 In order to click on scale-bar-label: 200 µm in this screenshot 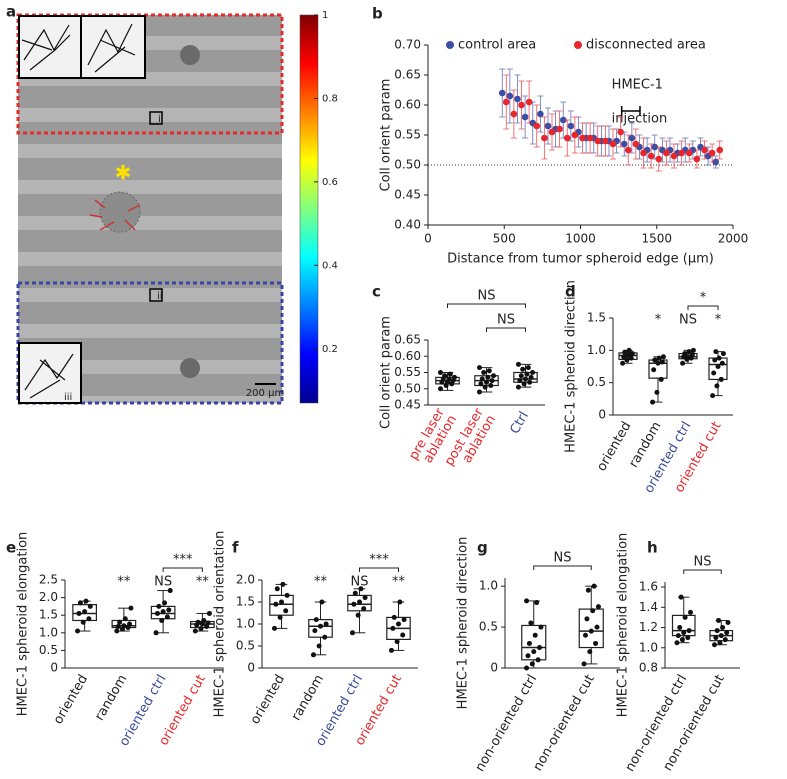, I will do `click(265, 393)`.